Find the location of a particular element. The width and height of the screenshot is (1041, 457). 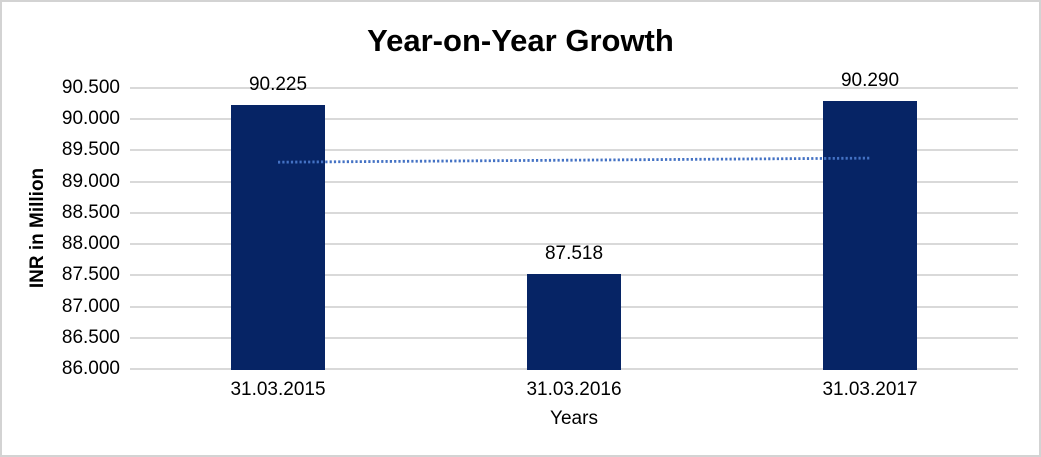

y-tick-label: 86.000 is located at coordinates (90, 368).